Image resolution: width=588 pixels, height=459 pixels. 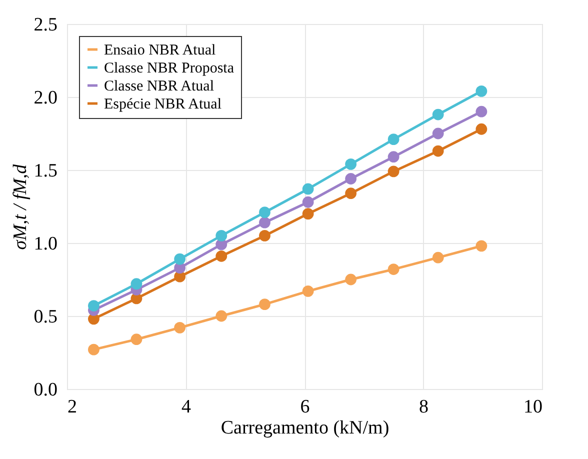 I want to click on y-axis-title: σM,t / fM,d, so click(x=20, y=207).